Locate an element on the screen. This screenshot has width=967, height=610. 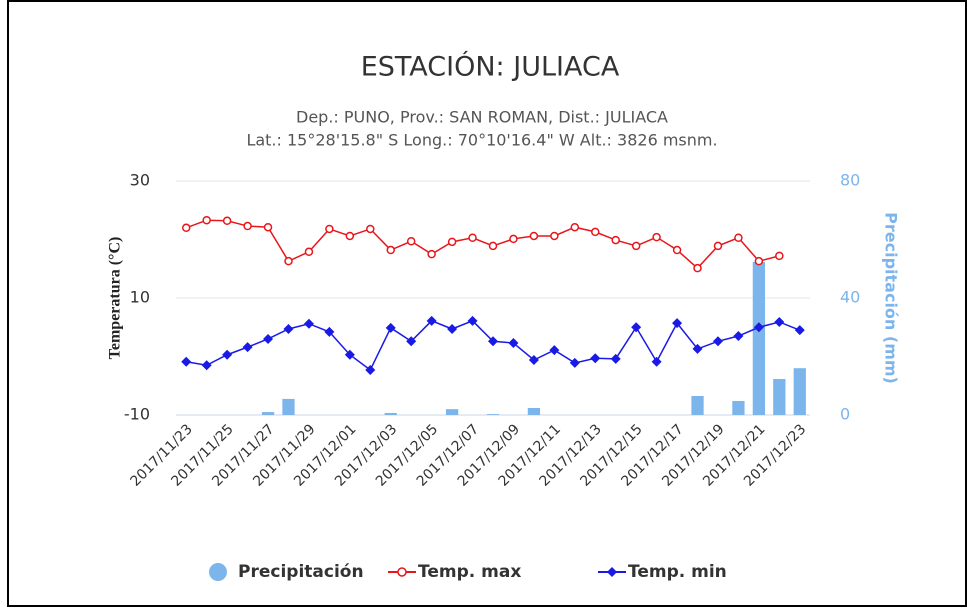
legend-label: Temp. max is located at coordinates (469, 572).